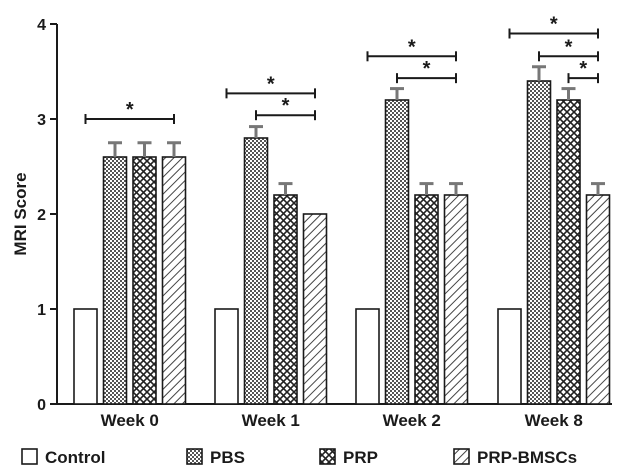 This screenshot has height=466, width=619. Describe the element at coordinates (20, 213) in the screenshot. I see `y-axis-label: MRI Score` at that location.